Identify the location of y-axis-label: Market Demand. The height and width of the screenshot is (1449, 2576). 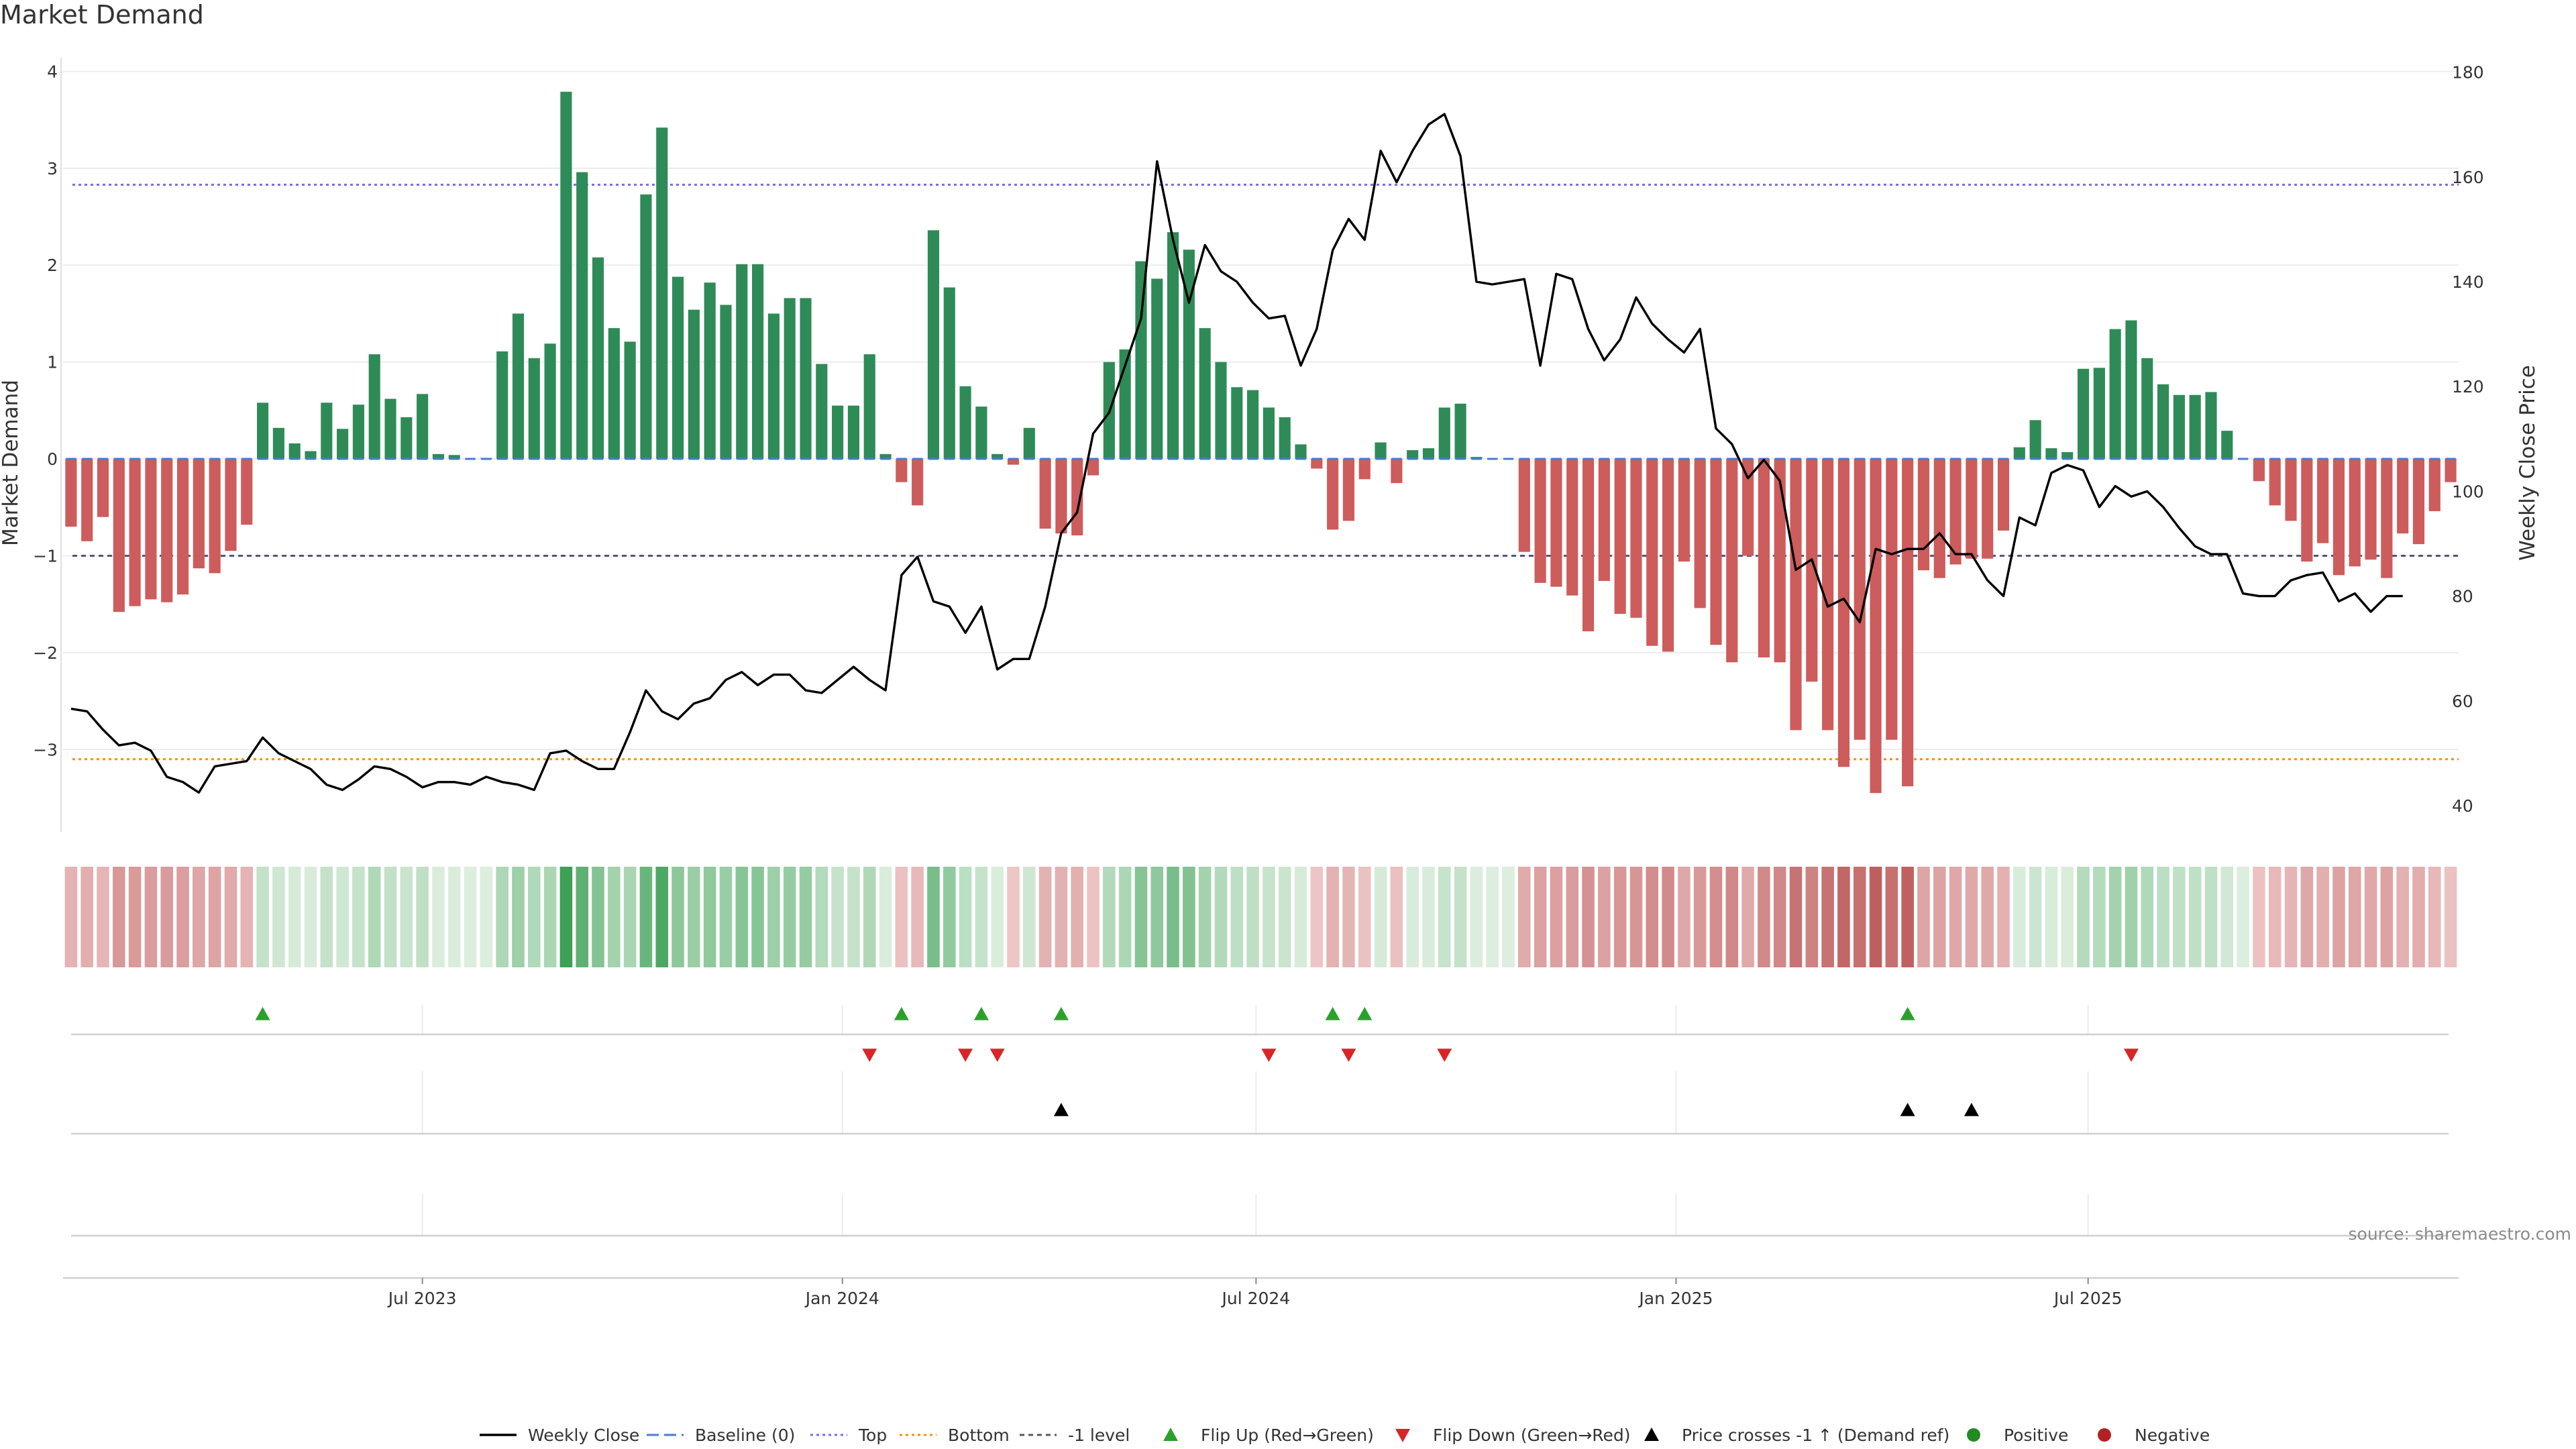
(11, 463).